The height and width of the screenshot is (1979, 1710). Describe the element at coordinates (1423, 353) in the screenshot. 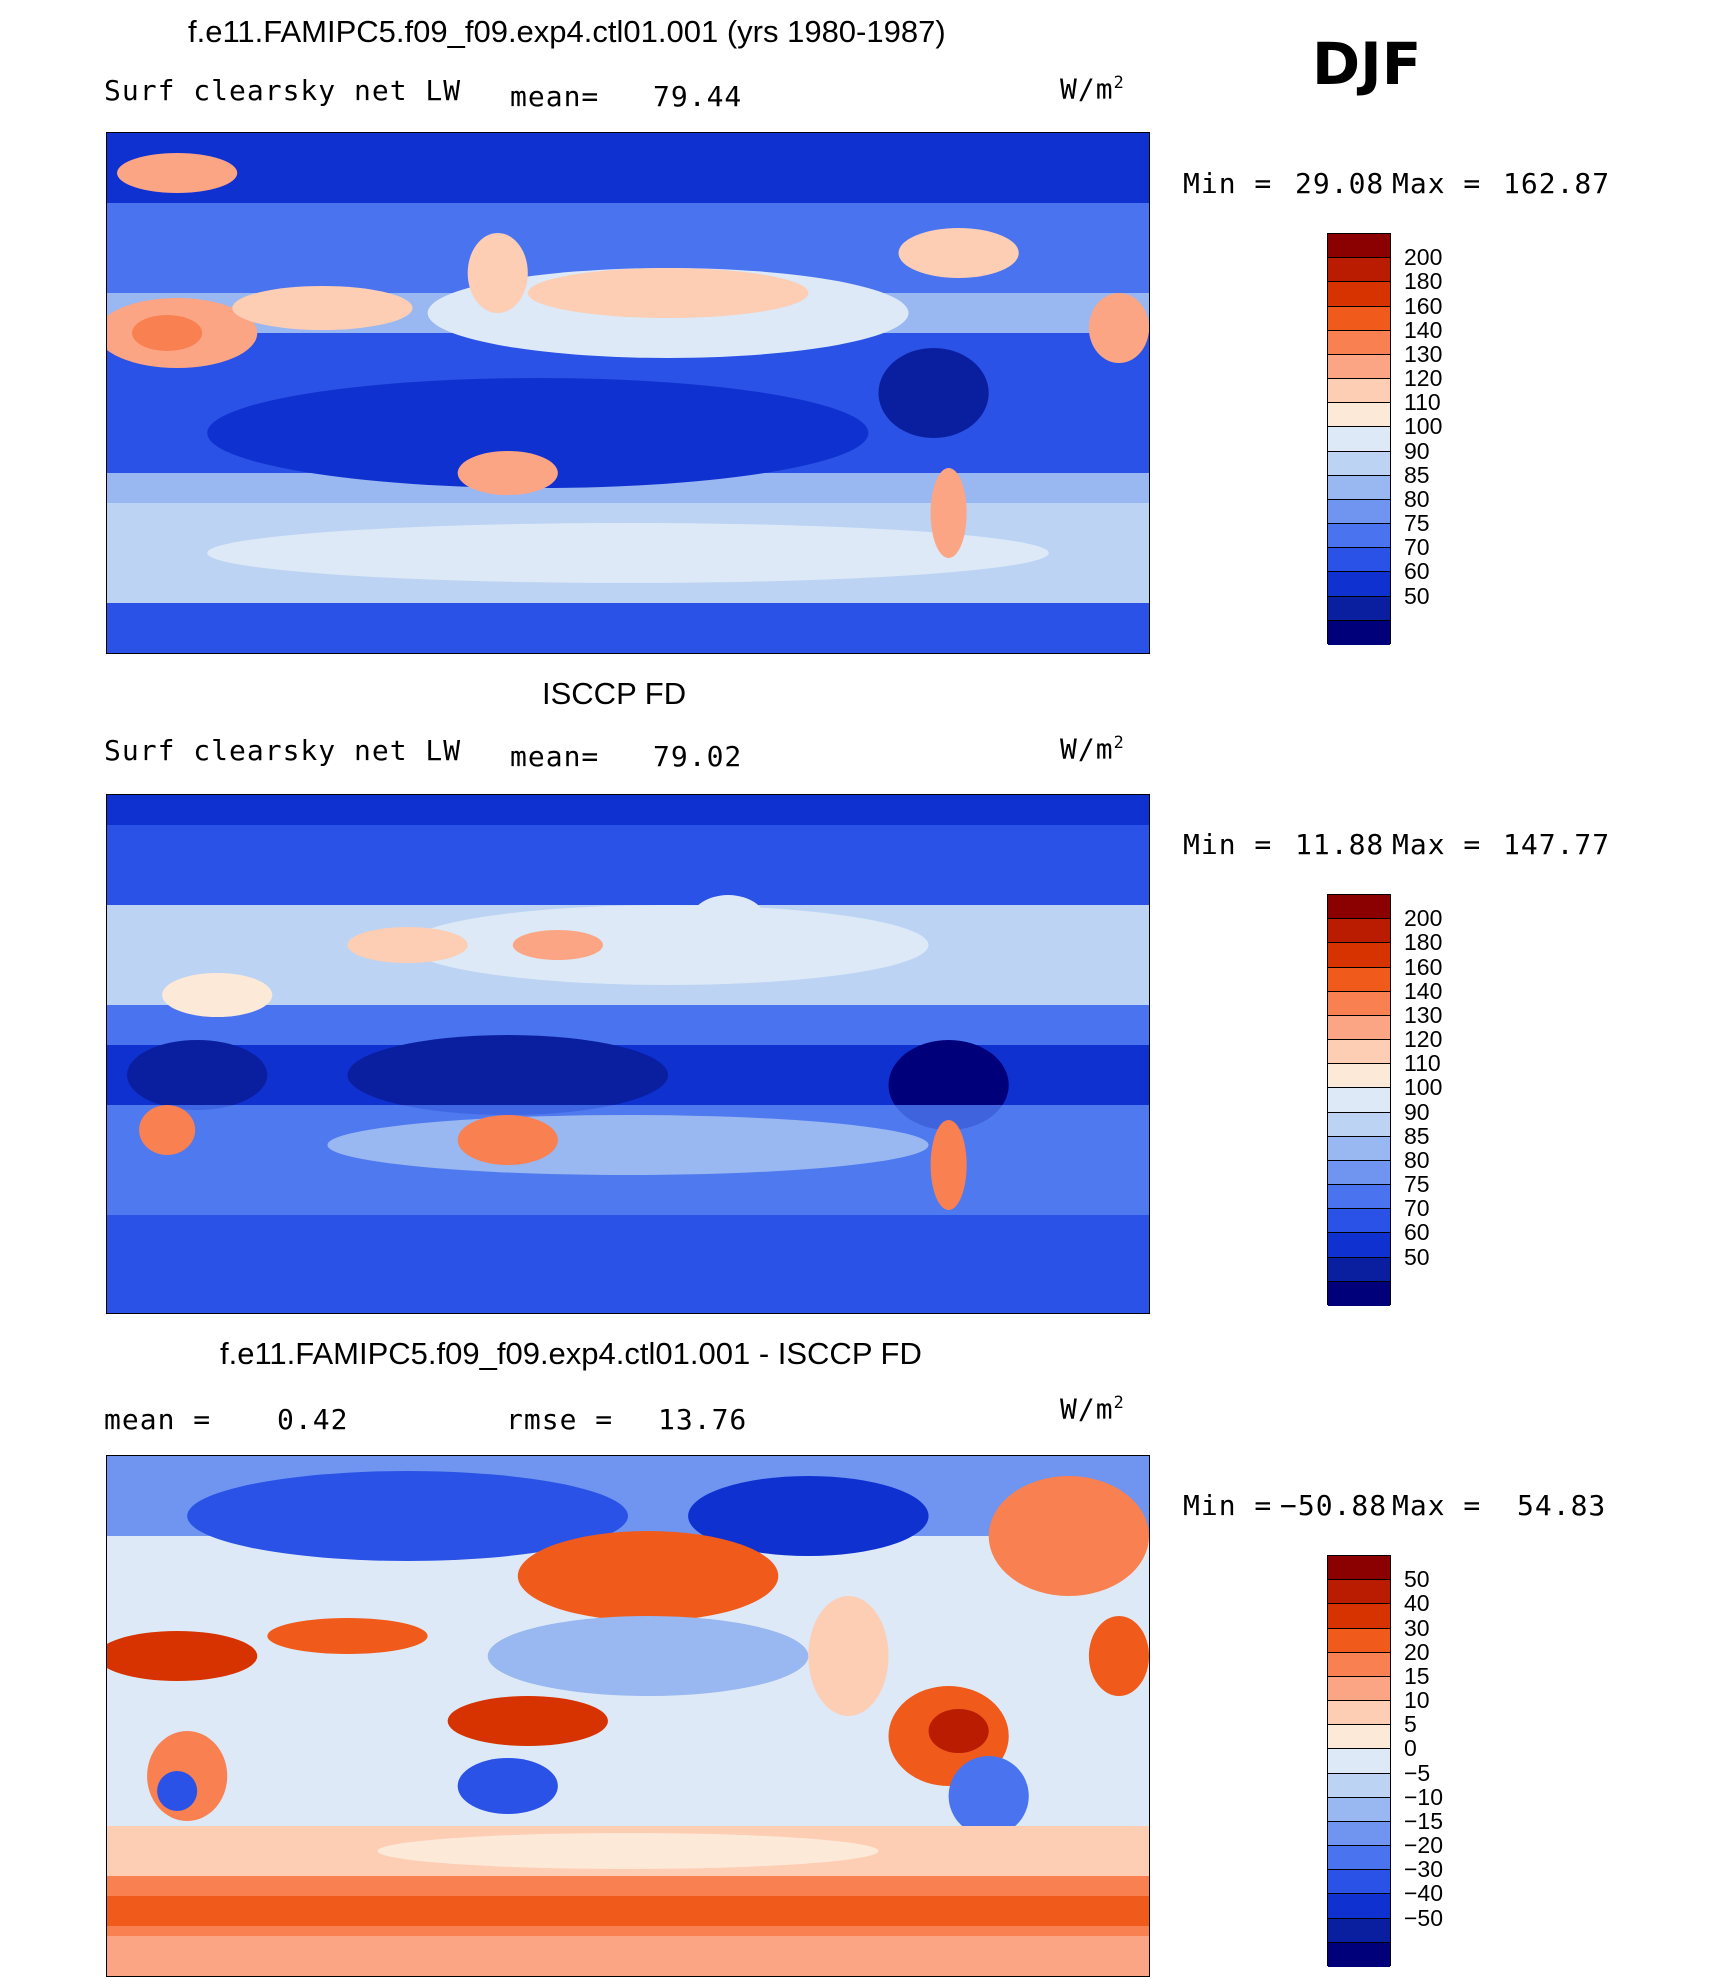

I see `colorbar-tick-label: 130` at that location.